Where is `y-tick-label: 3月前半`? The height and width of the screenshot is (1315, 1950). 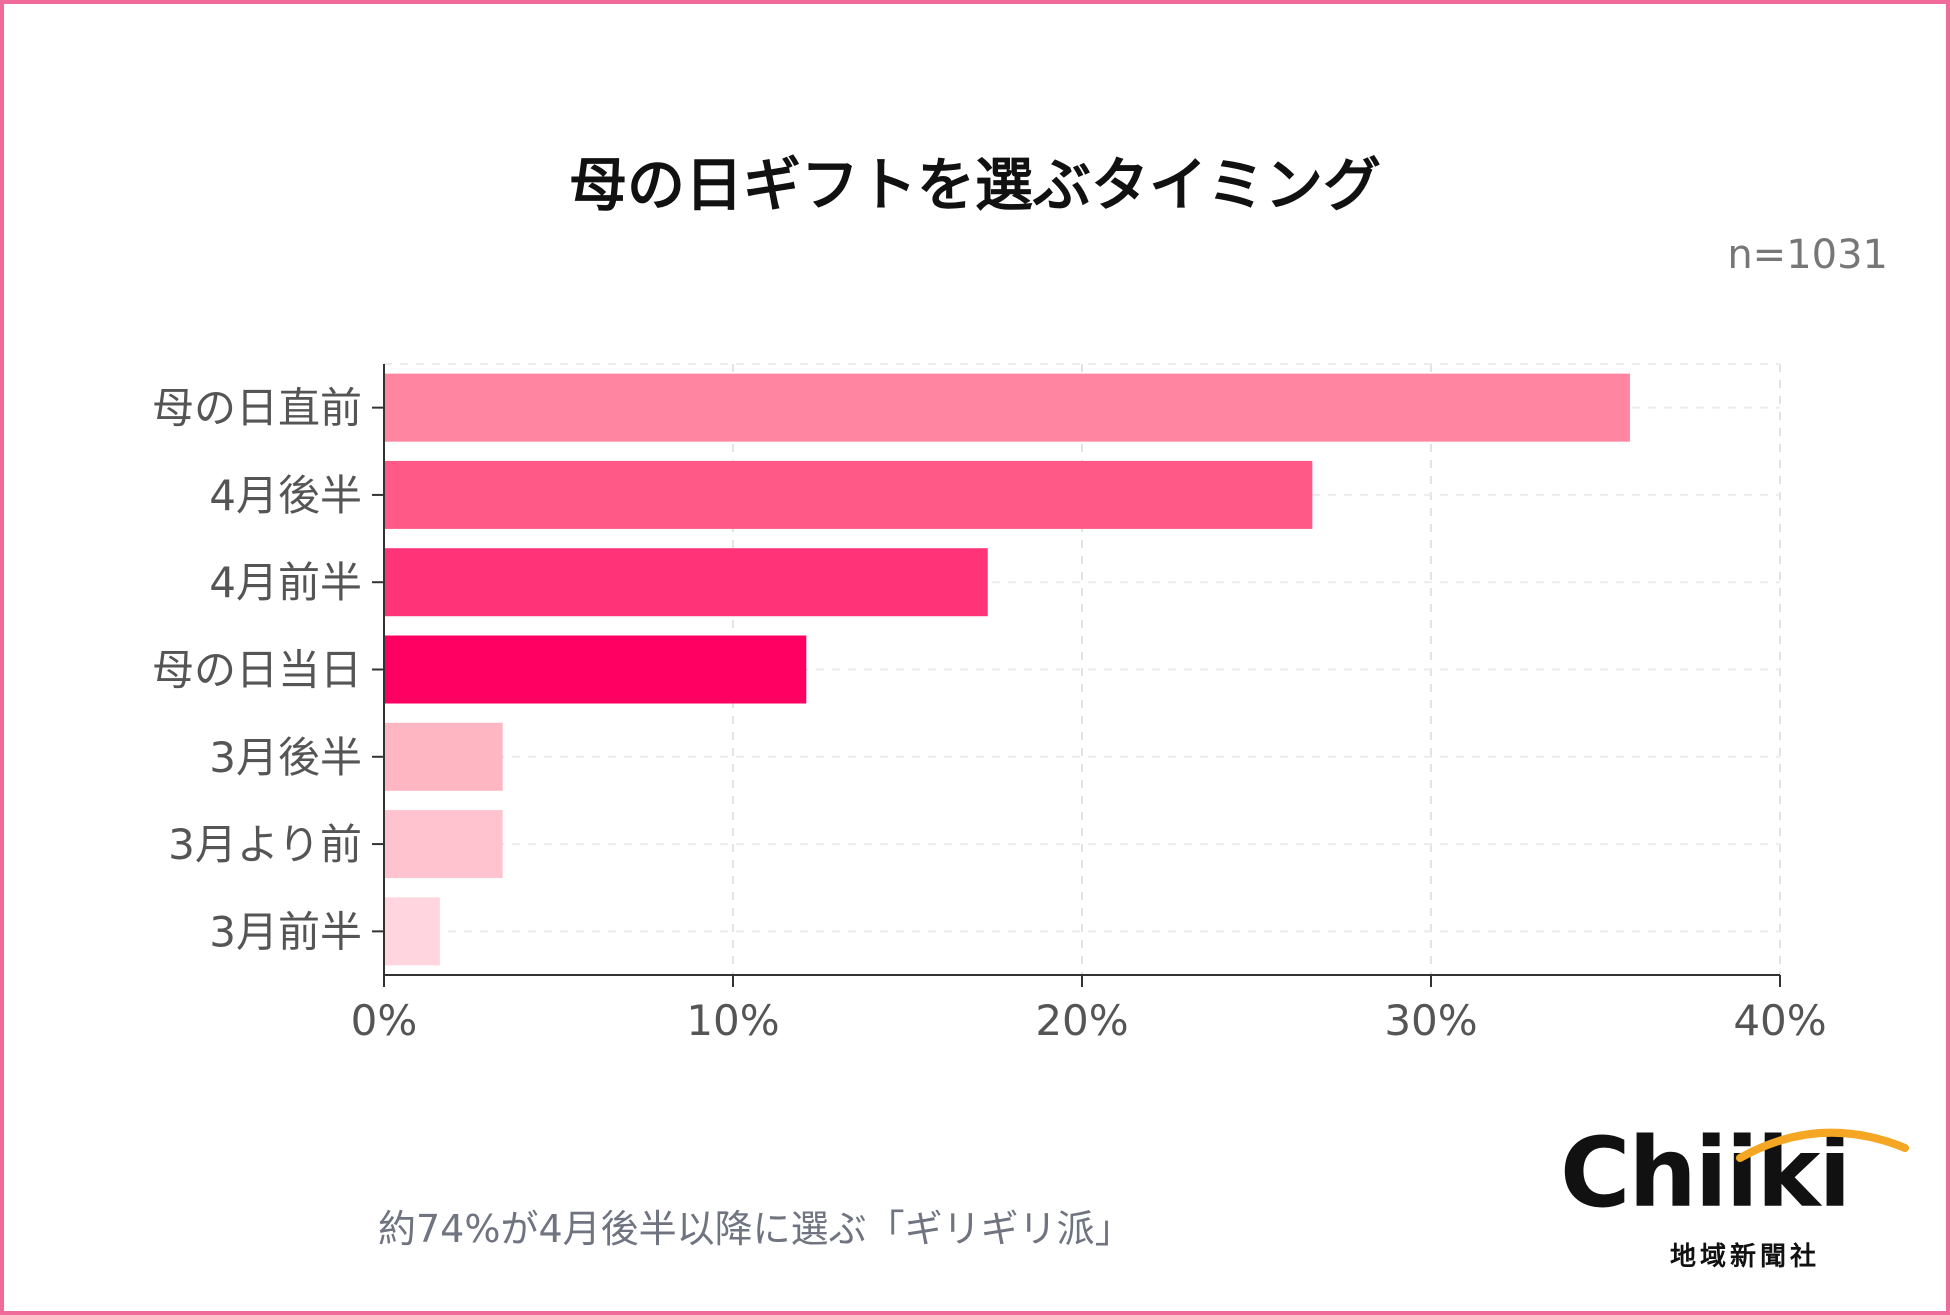 y-tick-label: 3月前半 is located at coordinates (285, 931).